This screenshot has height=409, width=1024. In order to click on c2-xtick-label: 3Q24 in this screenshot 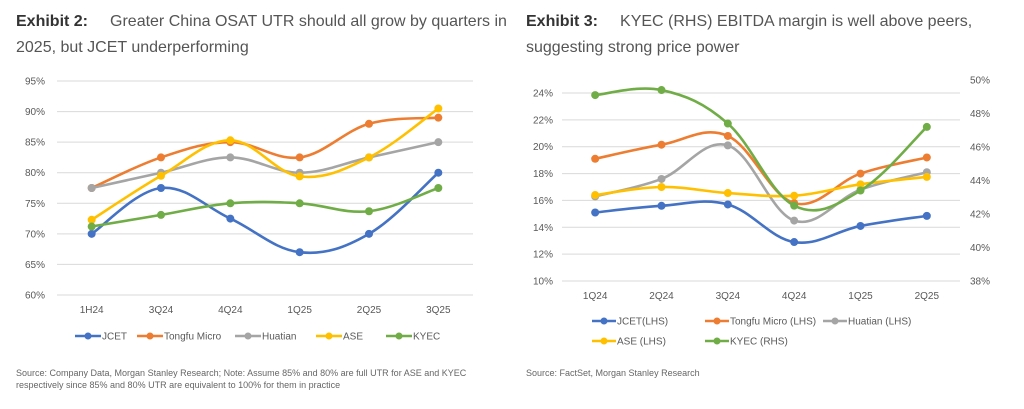, I will do `click(728, 296)`.